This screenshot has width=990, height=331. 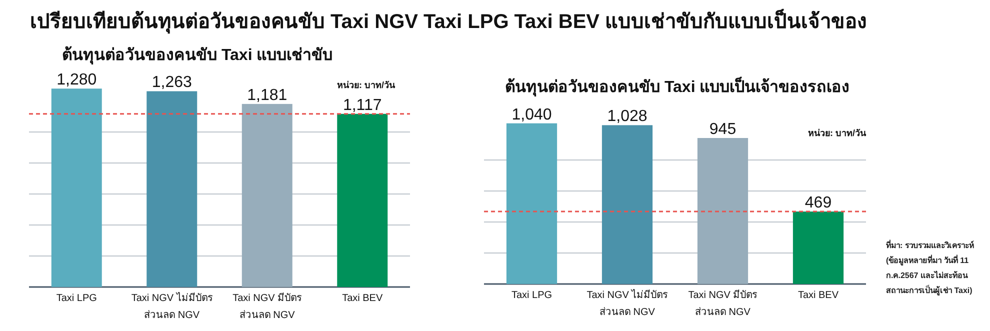 What do you see at coordinates (362, 105) in the screenshot?
I see `data-label: 1,117` at bounding box center [362, 105].